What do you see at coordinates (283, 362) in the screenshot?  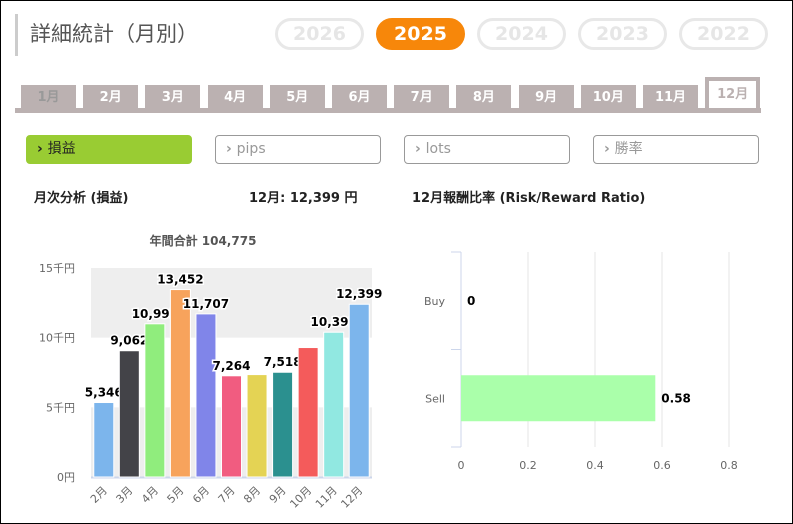 I see `data-label: 7,518` at bounding box center [283, 362].